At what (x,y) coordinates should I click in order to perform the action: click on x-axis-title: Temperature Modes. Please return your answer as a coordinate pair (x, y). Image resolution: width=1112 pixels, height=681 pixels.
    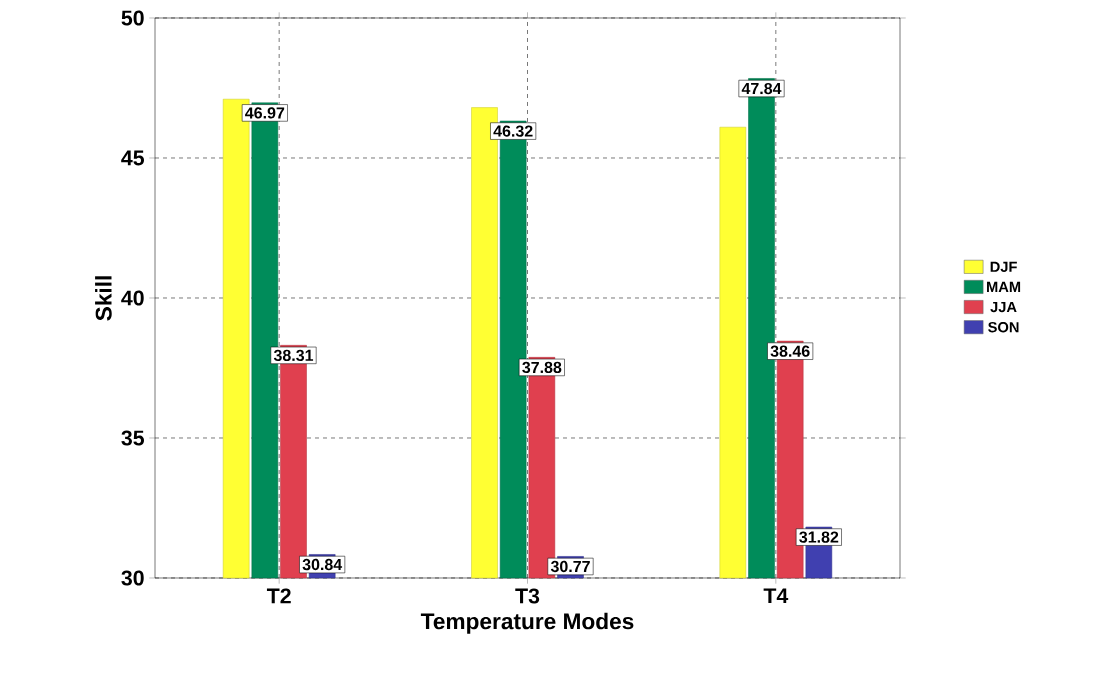
    Looking at the image, I should click on (527, 623).